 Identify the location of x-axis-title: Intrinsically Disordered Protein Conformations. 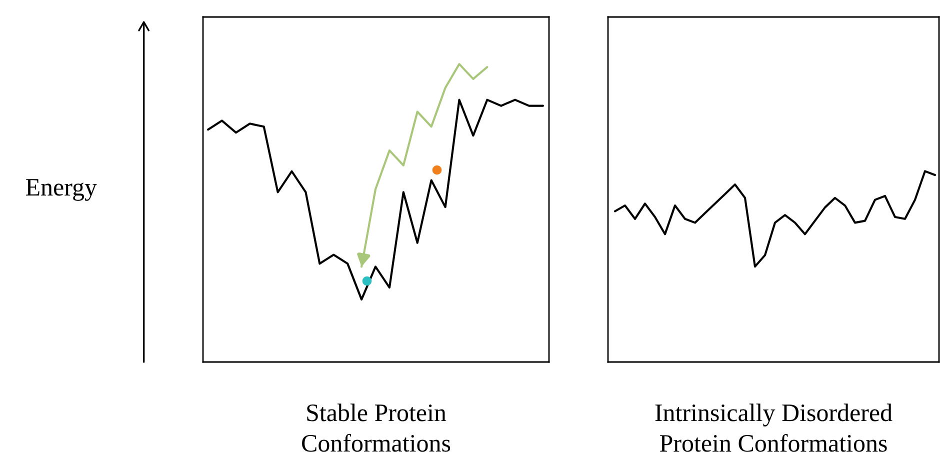
(773, 428).